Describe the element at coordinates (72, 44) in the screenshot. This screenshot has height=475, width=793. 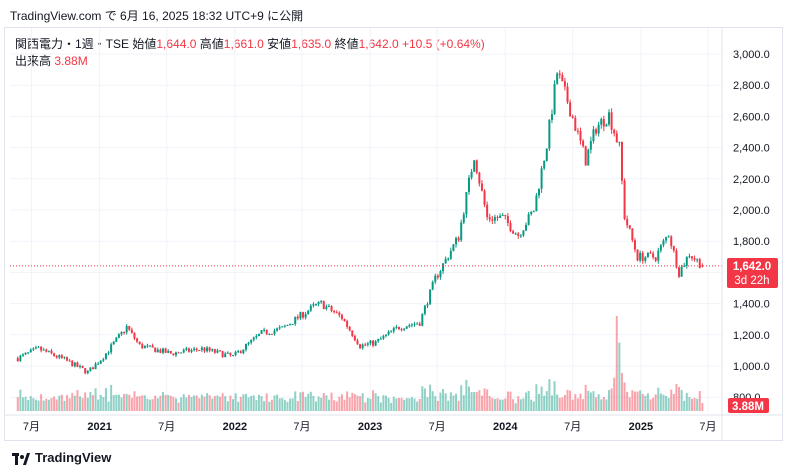
I see `symbol-label: 関西電力・1週・TSE` at that location.